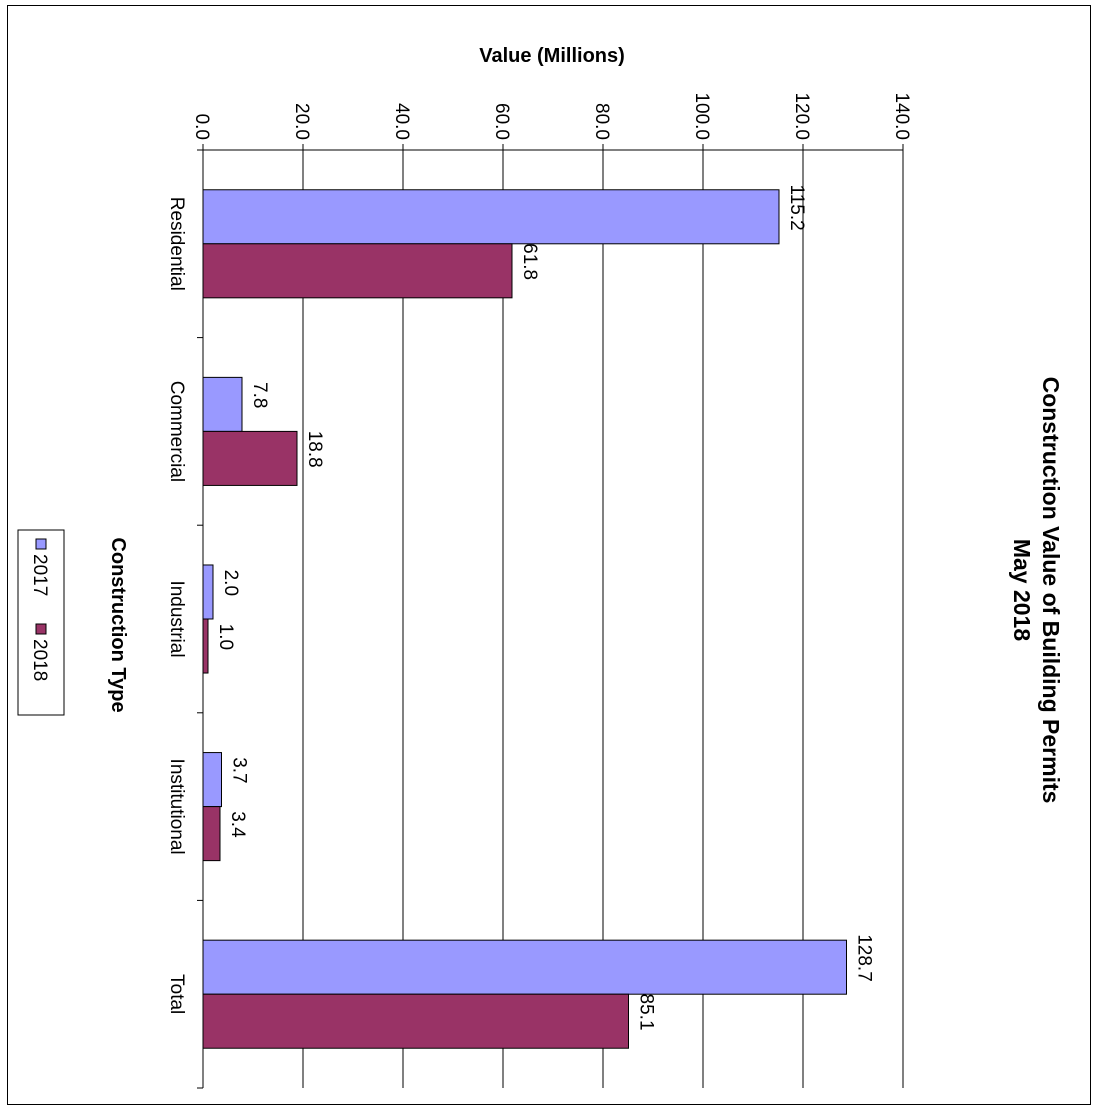  What do you see at coordinates (201, 127) in the screenshot?
I see `value-tick-label: 0.0` at bounding box center [201, 127].